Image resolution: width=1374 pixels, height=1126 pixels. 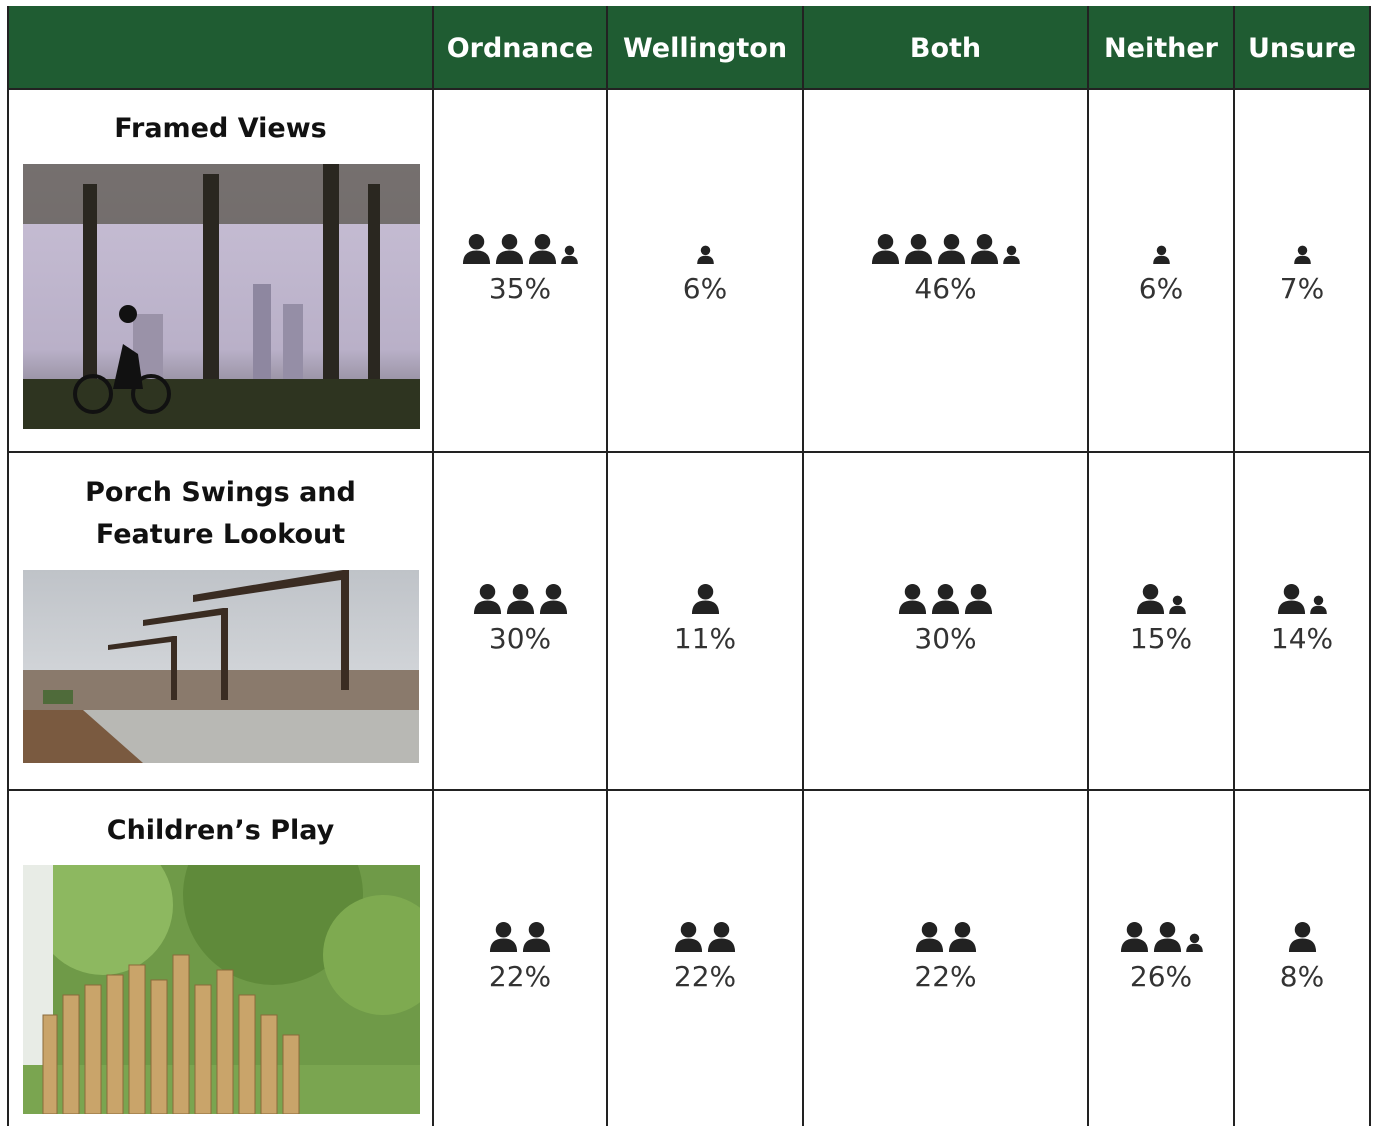 I want to click on percentage: 14%, so click(x=1302, y=638).